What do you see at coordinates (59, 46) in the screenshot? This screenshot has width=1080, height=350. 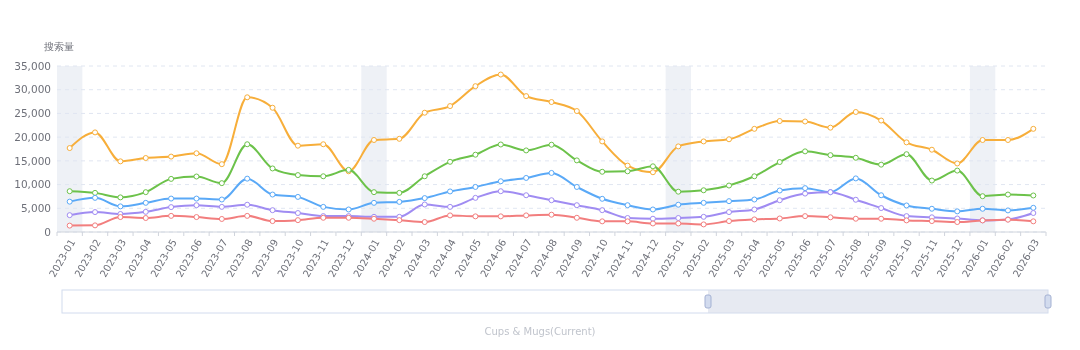 I see `y-axis-title: 搜索量` at bounding box center [59, 46].